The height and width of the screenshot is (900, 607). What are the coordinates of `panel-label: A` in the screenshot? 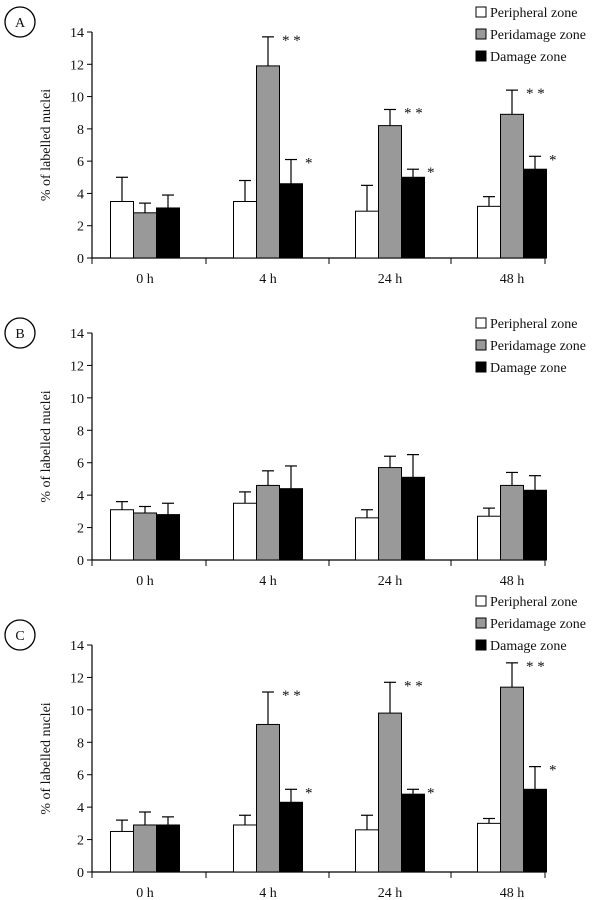 It's located at (20, 23).